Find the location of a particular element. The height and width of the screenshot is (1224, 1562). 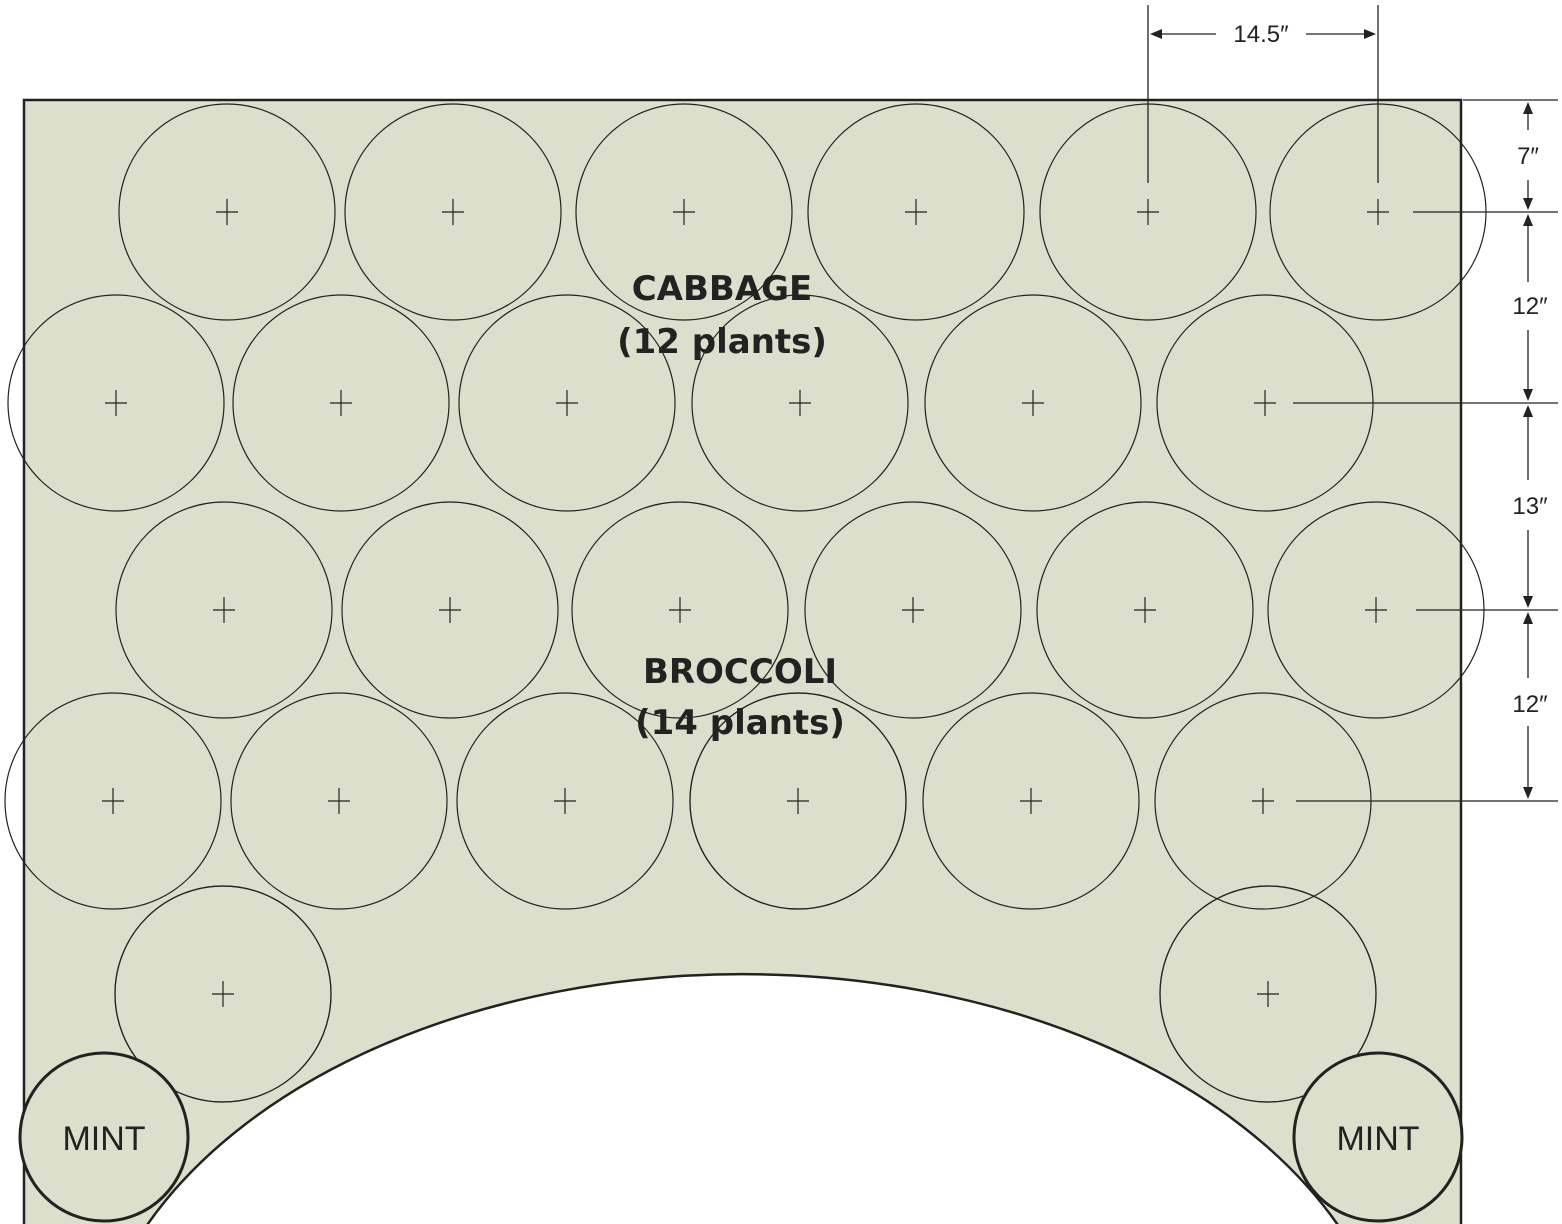

broccoli-label: BROCCOLI is located at coordinates (740, 672).